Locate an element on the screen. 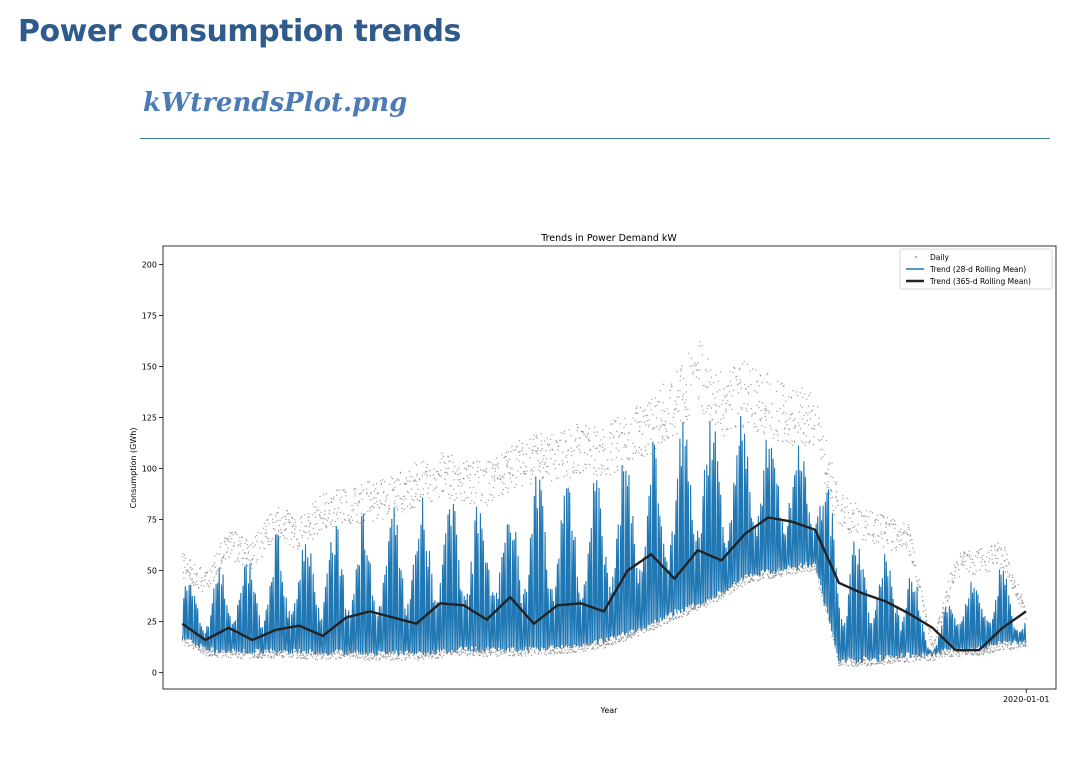 The image size is (1080, 759). file-heading: kWtrendsPlot.png is located at coordinates (275, 103).